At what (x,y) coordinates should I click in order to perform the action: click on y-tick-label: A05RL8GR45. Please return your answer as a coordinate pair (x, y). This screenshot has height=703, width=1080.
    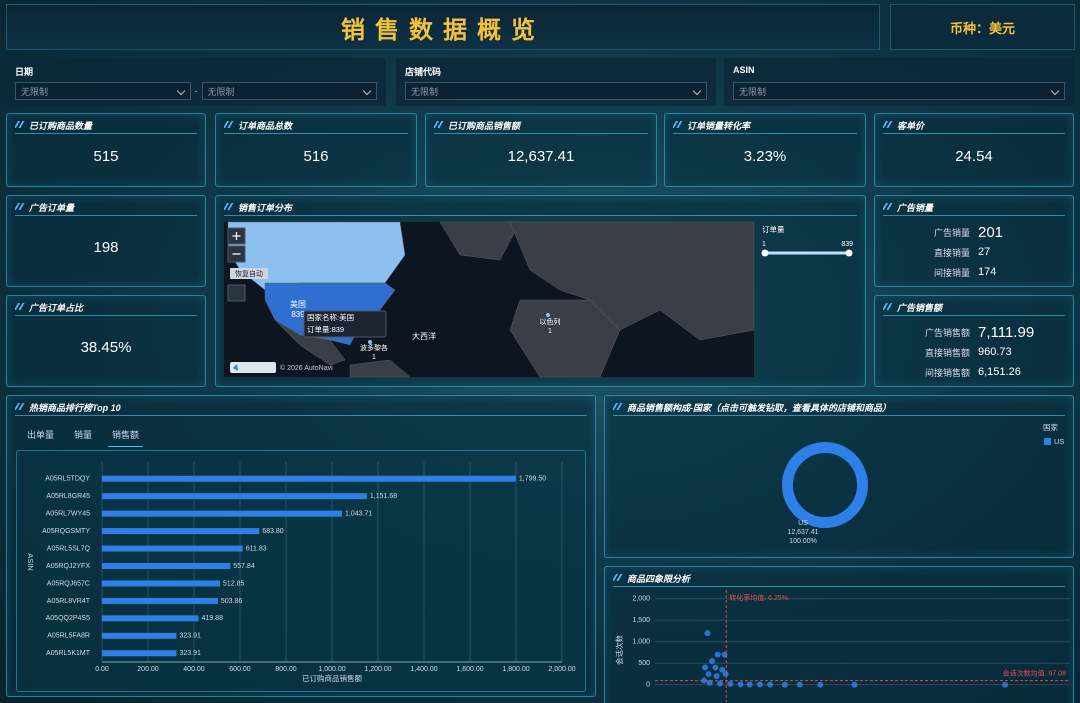
    Looking at the image, I should click on (68, 496).